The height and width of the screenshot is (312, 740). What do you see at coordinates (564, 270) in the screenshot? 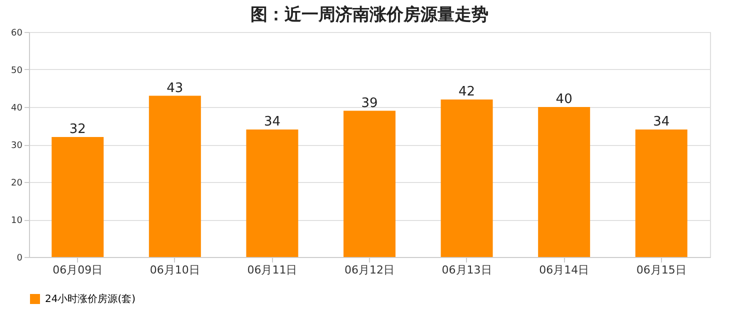
I see `x-tick-label: 06月14日` at bounding box center [564, 270].